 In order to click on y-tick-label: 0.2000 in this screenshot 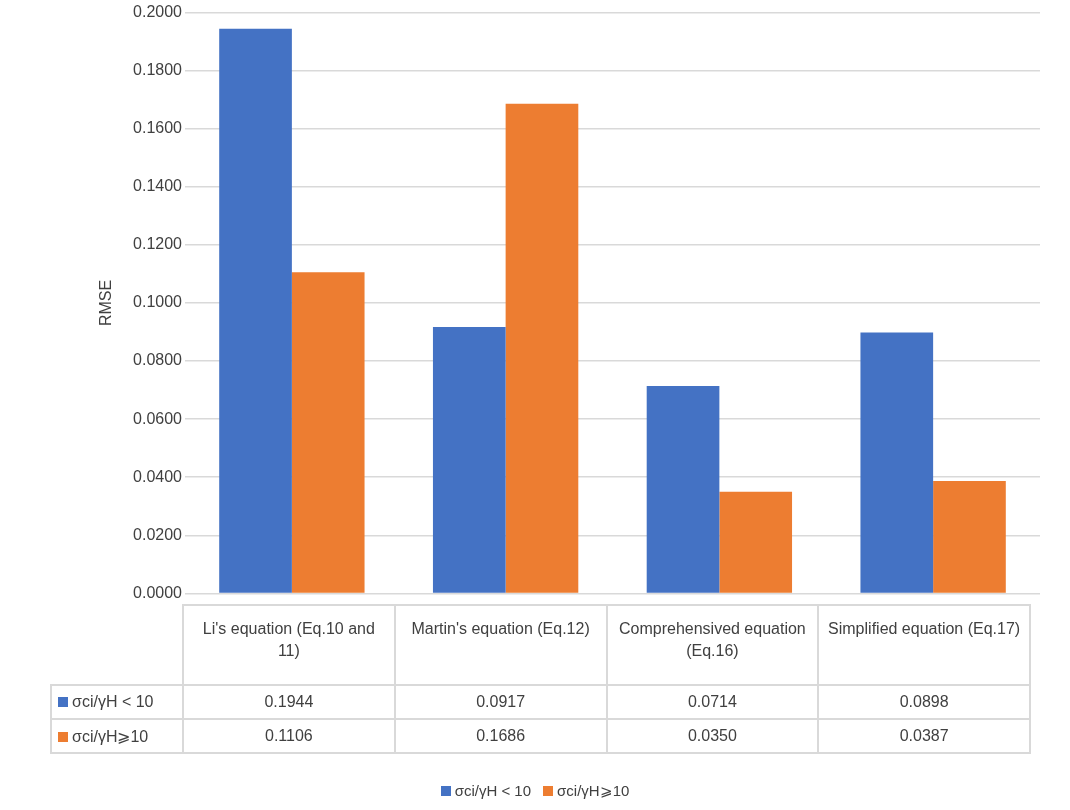, I will do `click(158, 12)`.